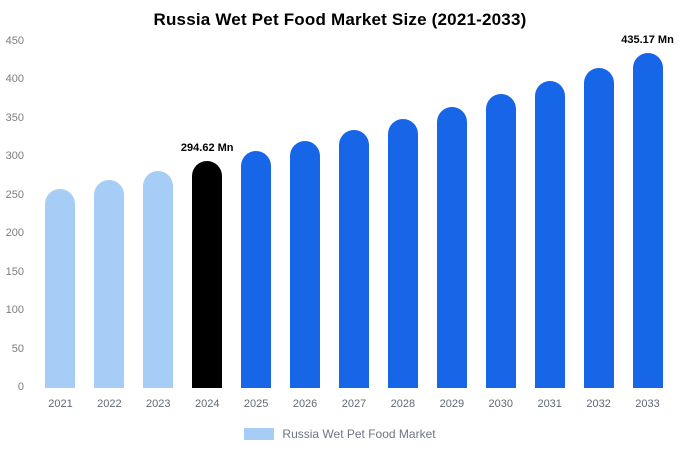  Describe the element at coordinates (501, 404) in the screenshot. I see `x-tick-label-2030: 2030` at that location.